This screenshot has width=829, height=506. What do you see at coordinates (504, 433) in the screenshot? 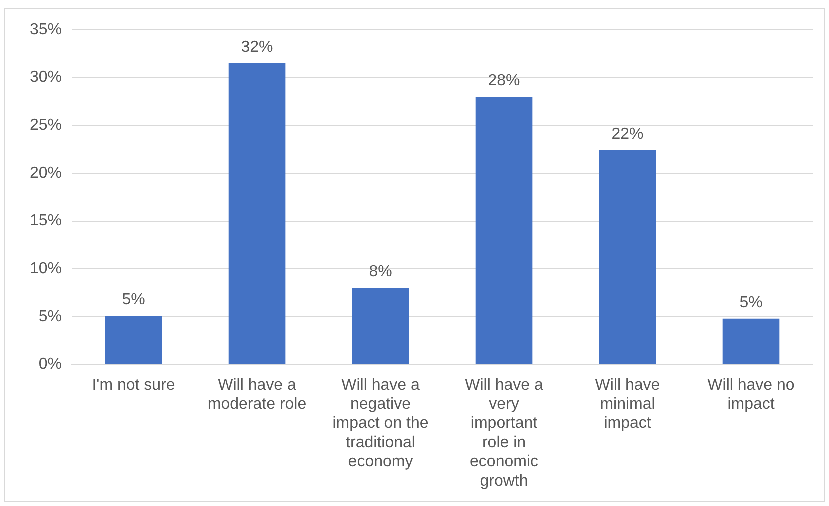
I see `x-tick-label: Will have a very important role in economic growth` at bounding box center [504, 433].